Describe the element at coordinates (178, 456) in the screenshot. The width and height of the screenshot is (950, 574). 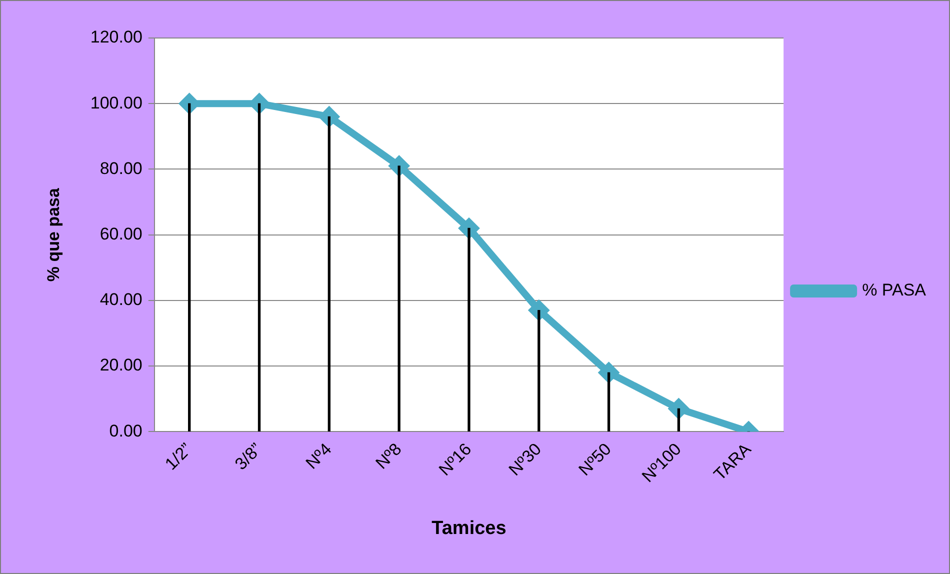
I see `x-tick-label: 1/2”` at that location.